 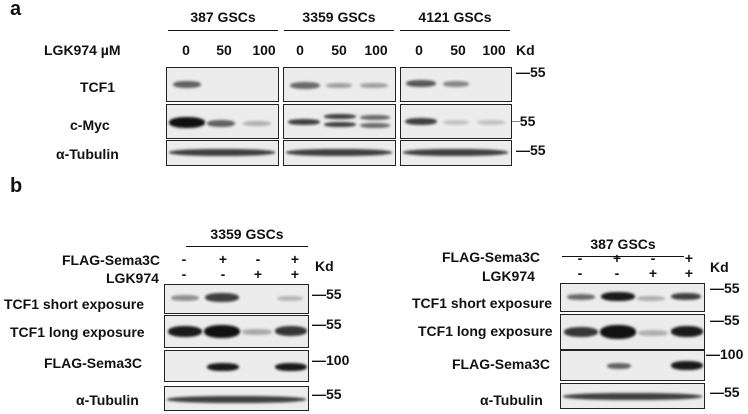 What do you see at coordinates (82, 50) in the screenshot?
I see `treatment-label: LGK974 µM` at bounding box center [82, 50].